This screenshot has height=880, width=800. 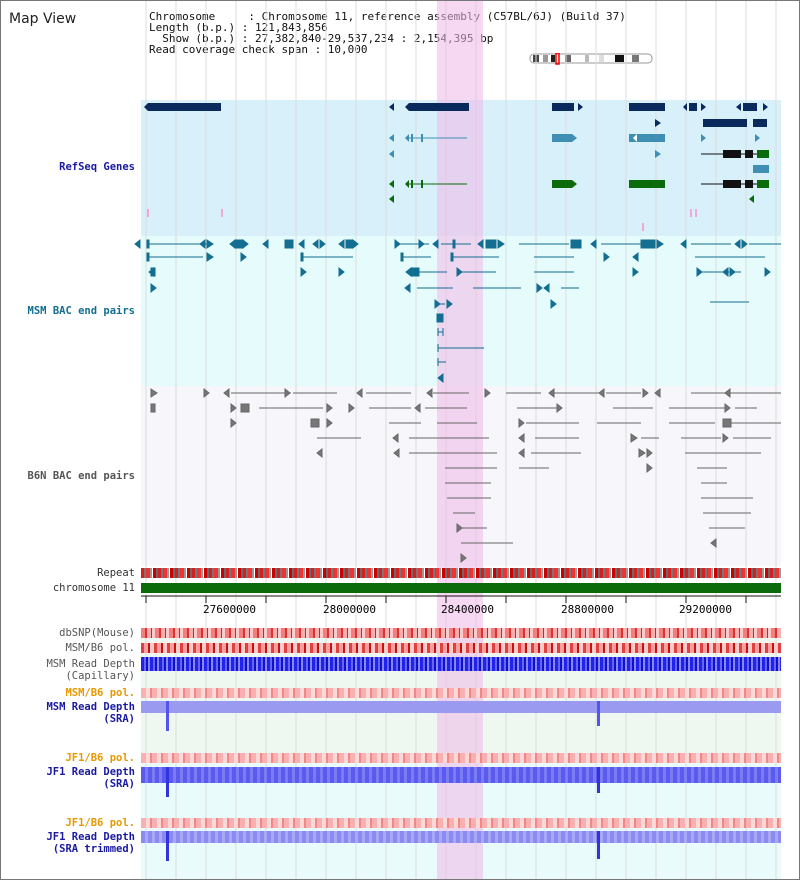 I want to click on msm-b6-pol-track-label-2: MSM/B6 pol., so click(x=100, y=693).